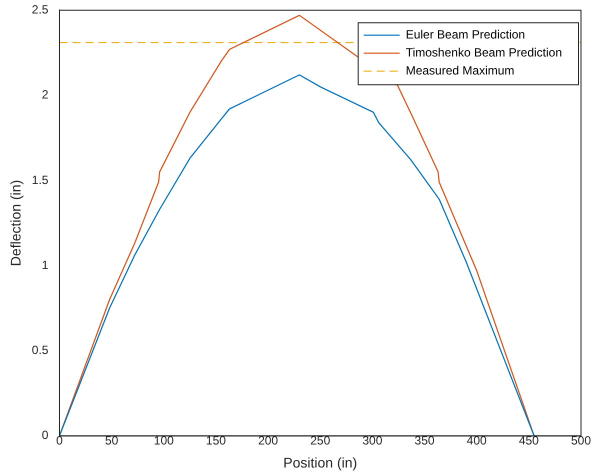 The image size is (597, 476). What do you see at coordinates (320, 462) in the screenshot?
I see `x-axis-title: Position (in)` at bounding box center [320, 462].